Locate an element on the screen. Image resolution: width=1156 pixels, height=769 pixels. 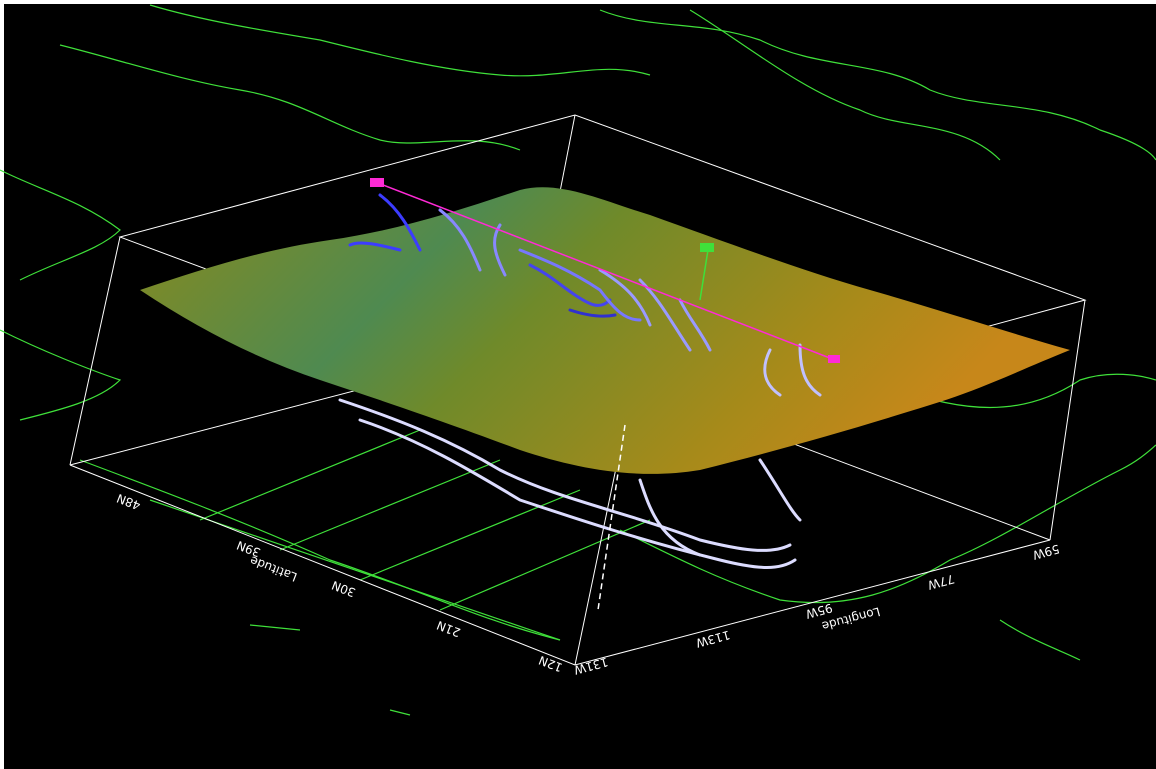
lon-tick: 77W is located at coordinates (941, 582).